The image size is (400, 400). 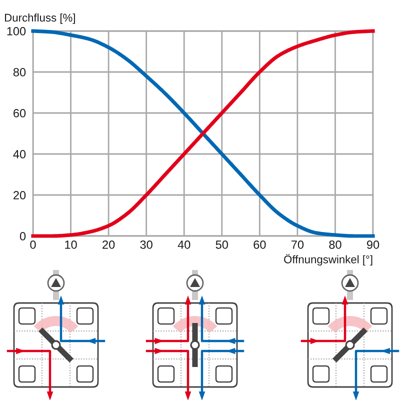 I want to click on x-tick-label: 70, so click(x=297, y=244).